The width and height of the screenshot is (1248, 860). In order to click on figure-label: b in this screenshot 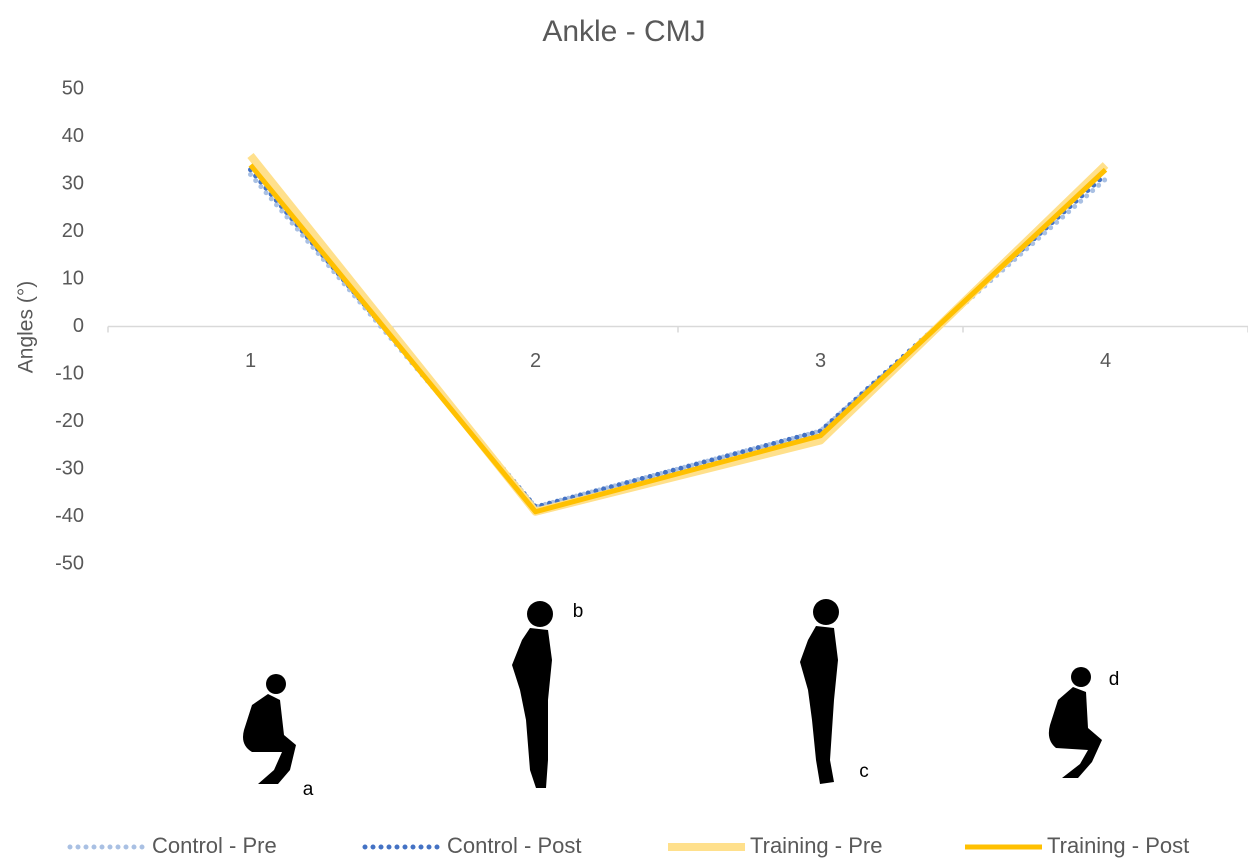, I will do `click(578, 611)`.